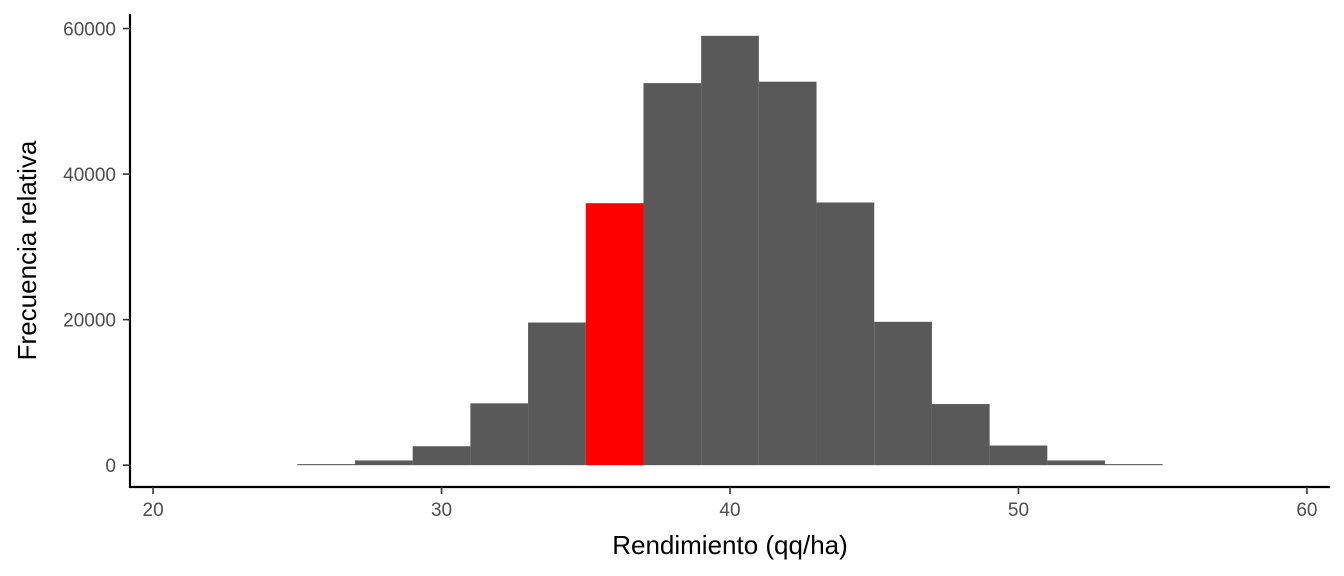  I want to click on y-axis-title: Frecuencia relativa, so click(27, 250).